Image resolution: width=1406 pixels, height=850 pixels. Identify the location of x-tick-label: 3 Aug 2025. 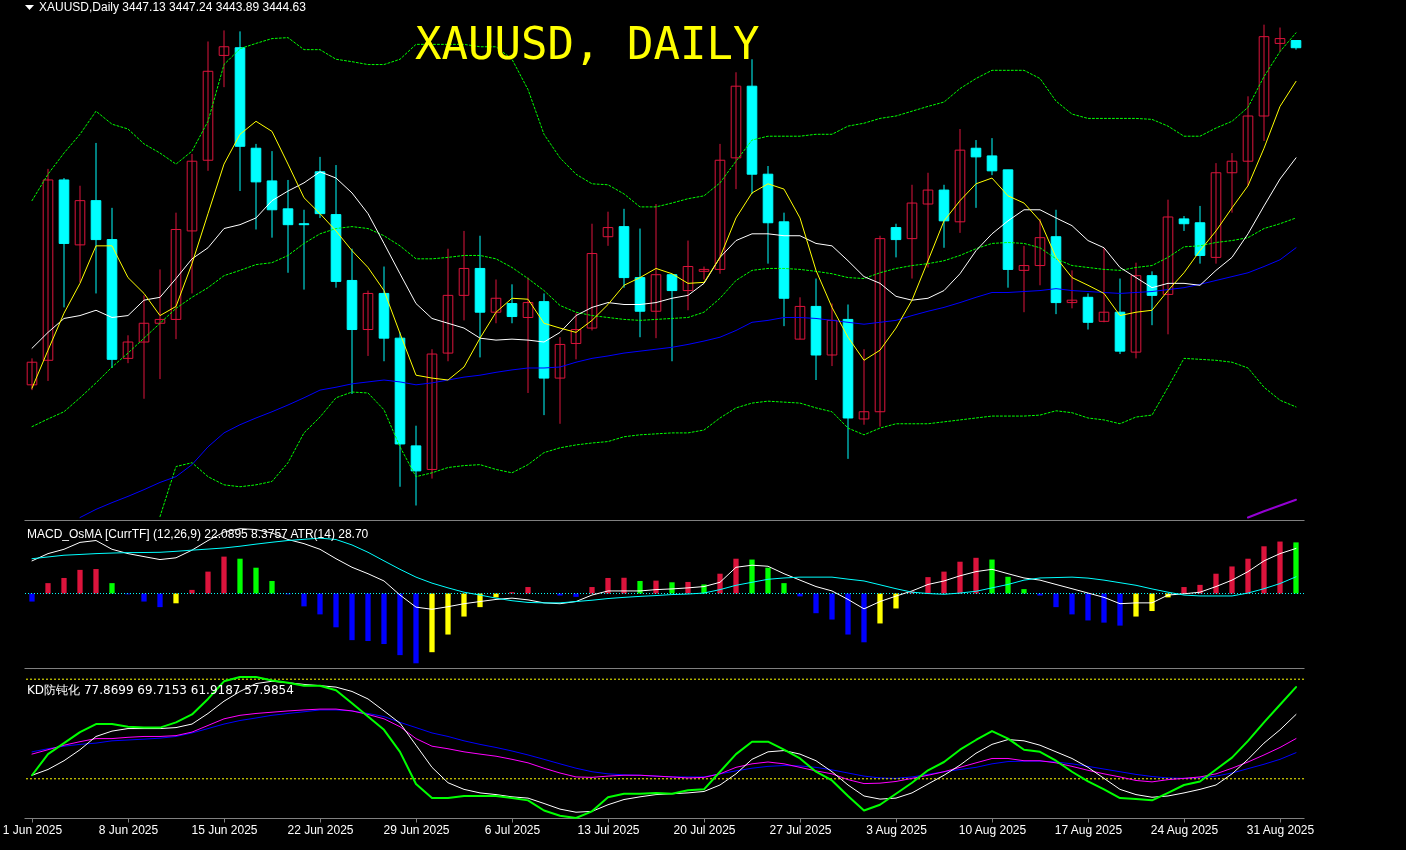
(897, 829).